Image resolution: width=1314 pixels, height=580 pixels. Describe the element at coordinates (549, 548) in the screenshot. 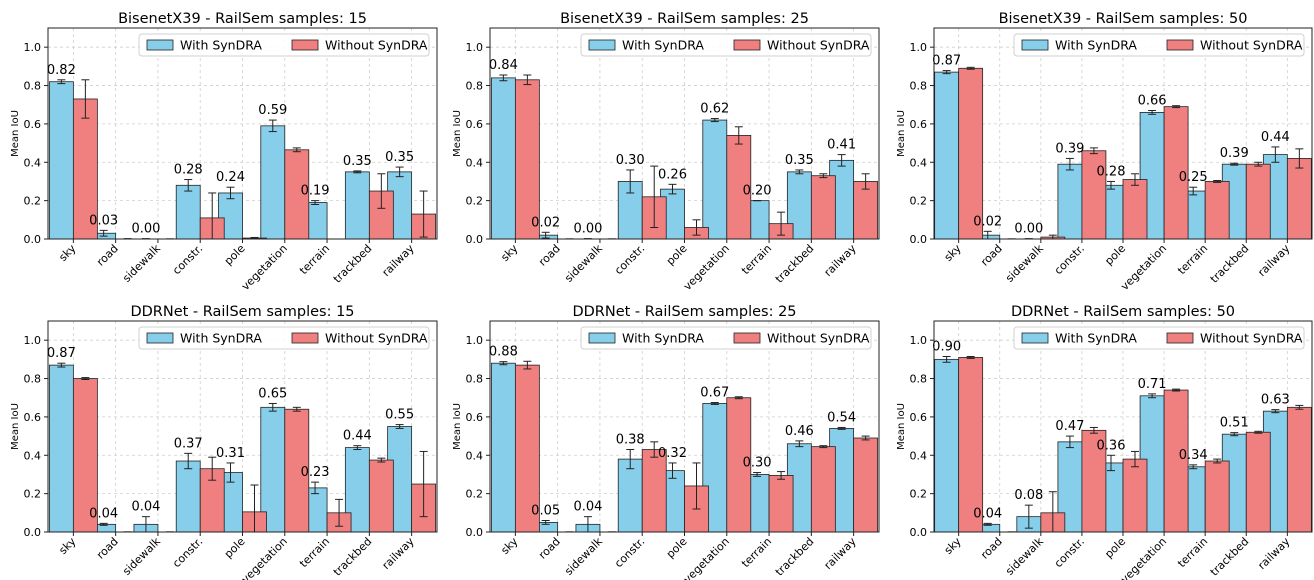

I see `x-tick-label-road: road` at that location.